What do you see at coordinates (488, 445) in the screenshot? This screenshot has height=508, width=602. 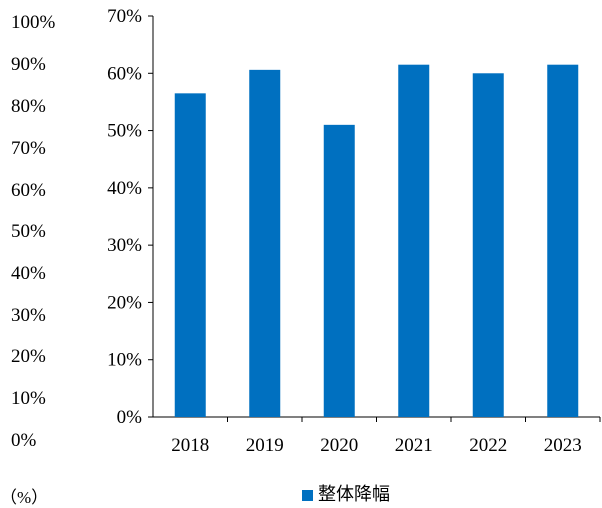 I see `x-tick-label: 2022` at bounding box center [488, 445].